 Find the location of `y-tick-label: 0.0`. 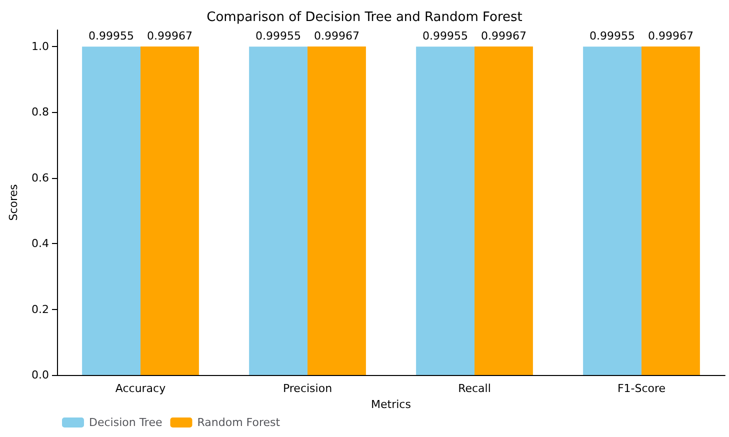

y-tick-label: 0.0 is located at coordinates (40, 375).